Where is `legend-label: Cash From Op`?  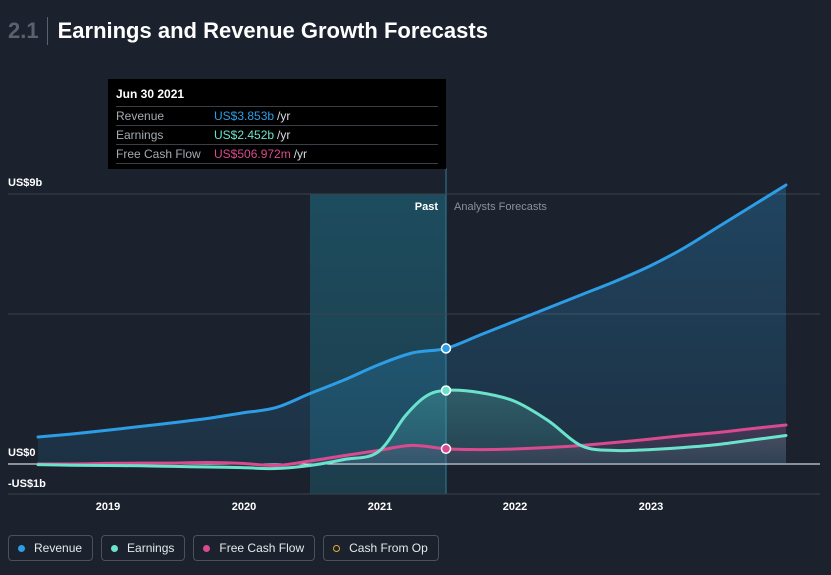 legend-label: Cash From Op is located at coordinates (388, 548).